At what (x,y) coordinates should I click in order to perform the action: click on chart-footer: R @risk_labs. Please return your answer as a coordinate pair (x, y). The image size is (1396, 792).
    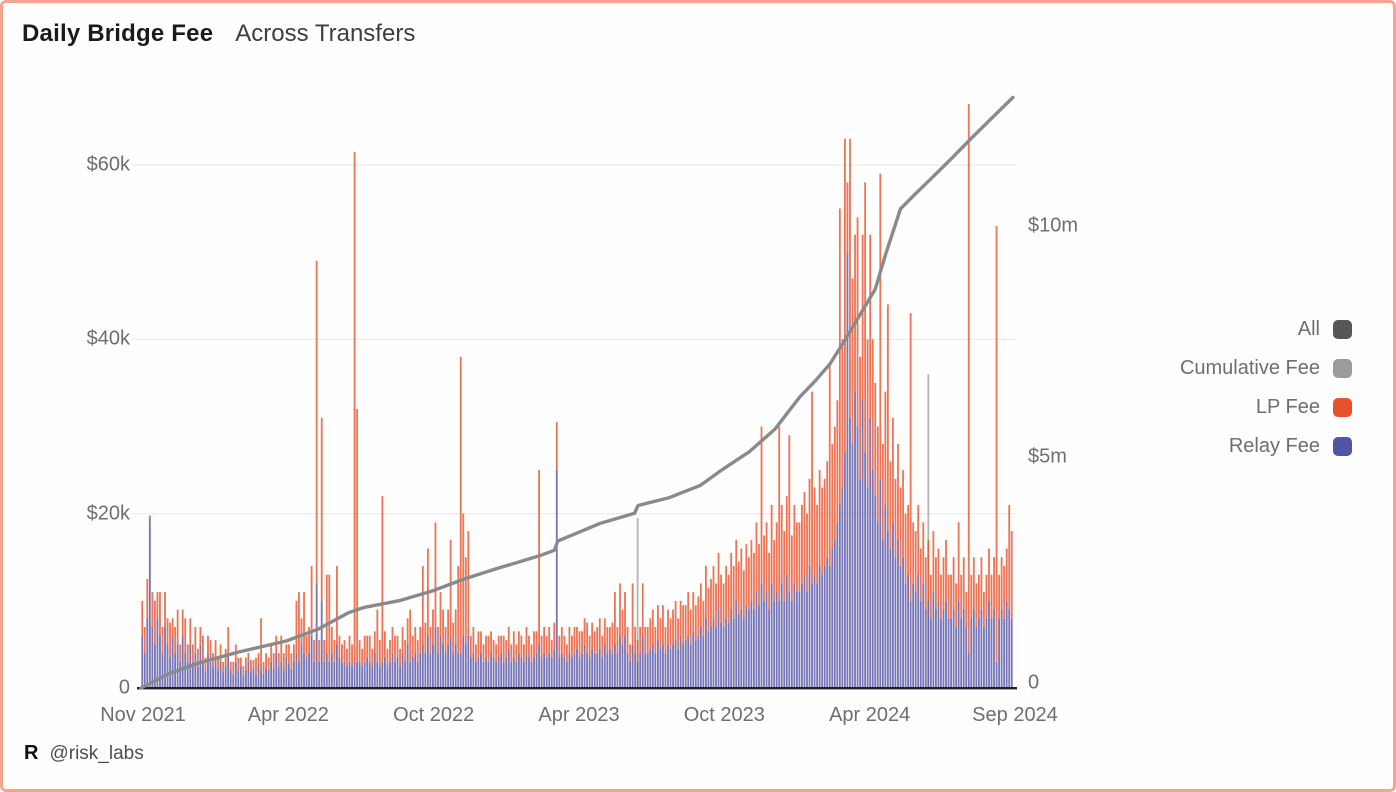
    Looking at the image, I should click on (84, 753).